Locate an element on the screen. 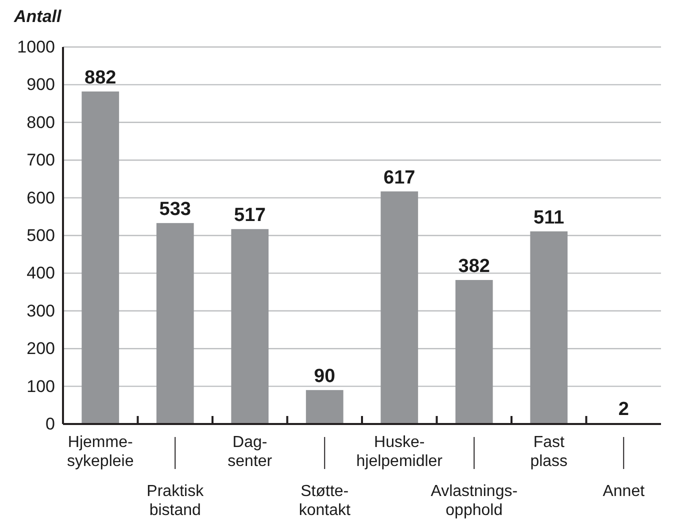 Image resolution: width=673 pixels, height=519 pixels. y-tick-label: 1000 is located at coordinates (36, 46).